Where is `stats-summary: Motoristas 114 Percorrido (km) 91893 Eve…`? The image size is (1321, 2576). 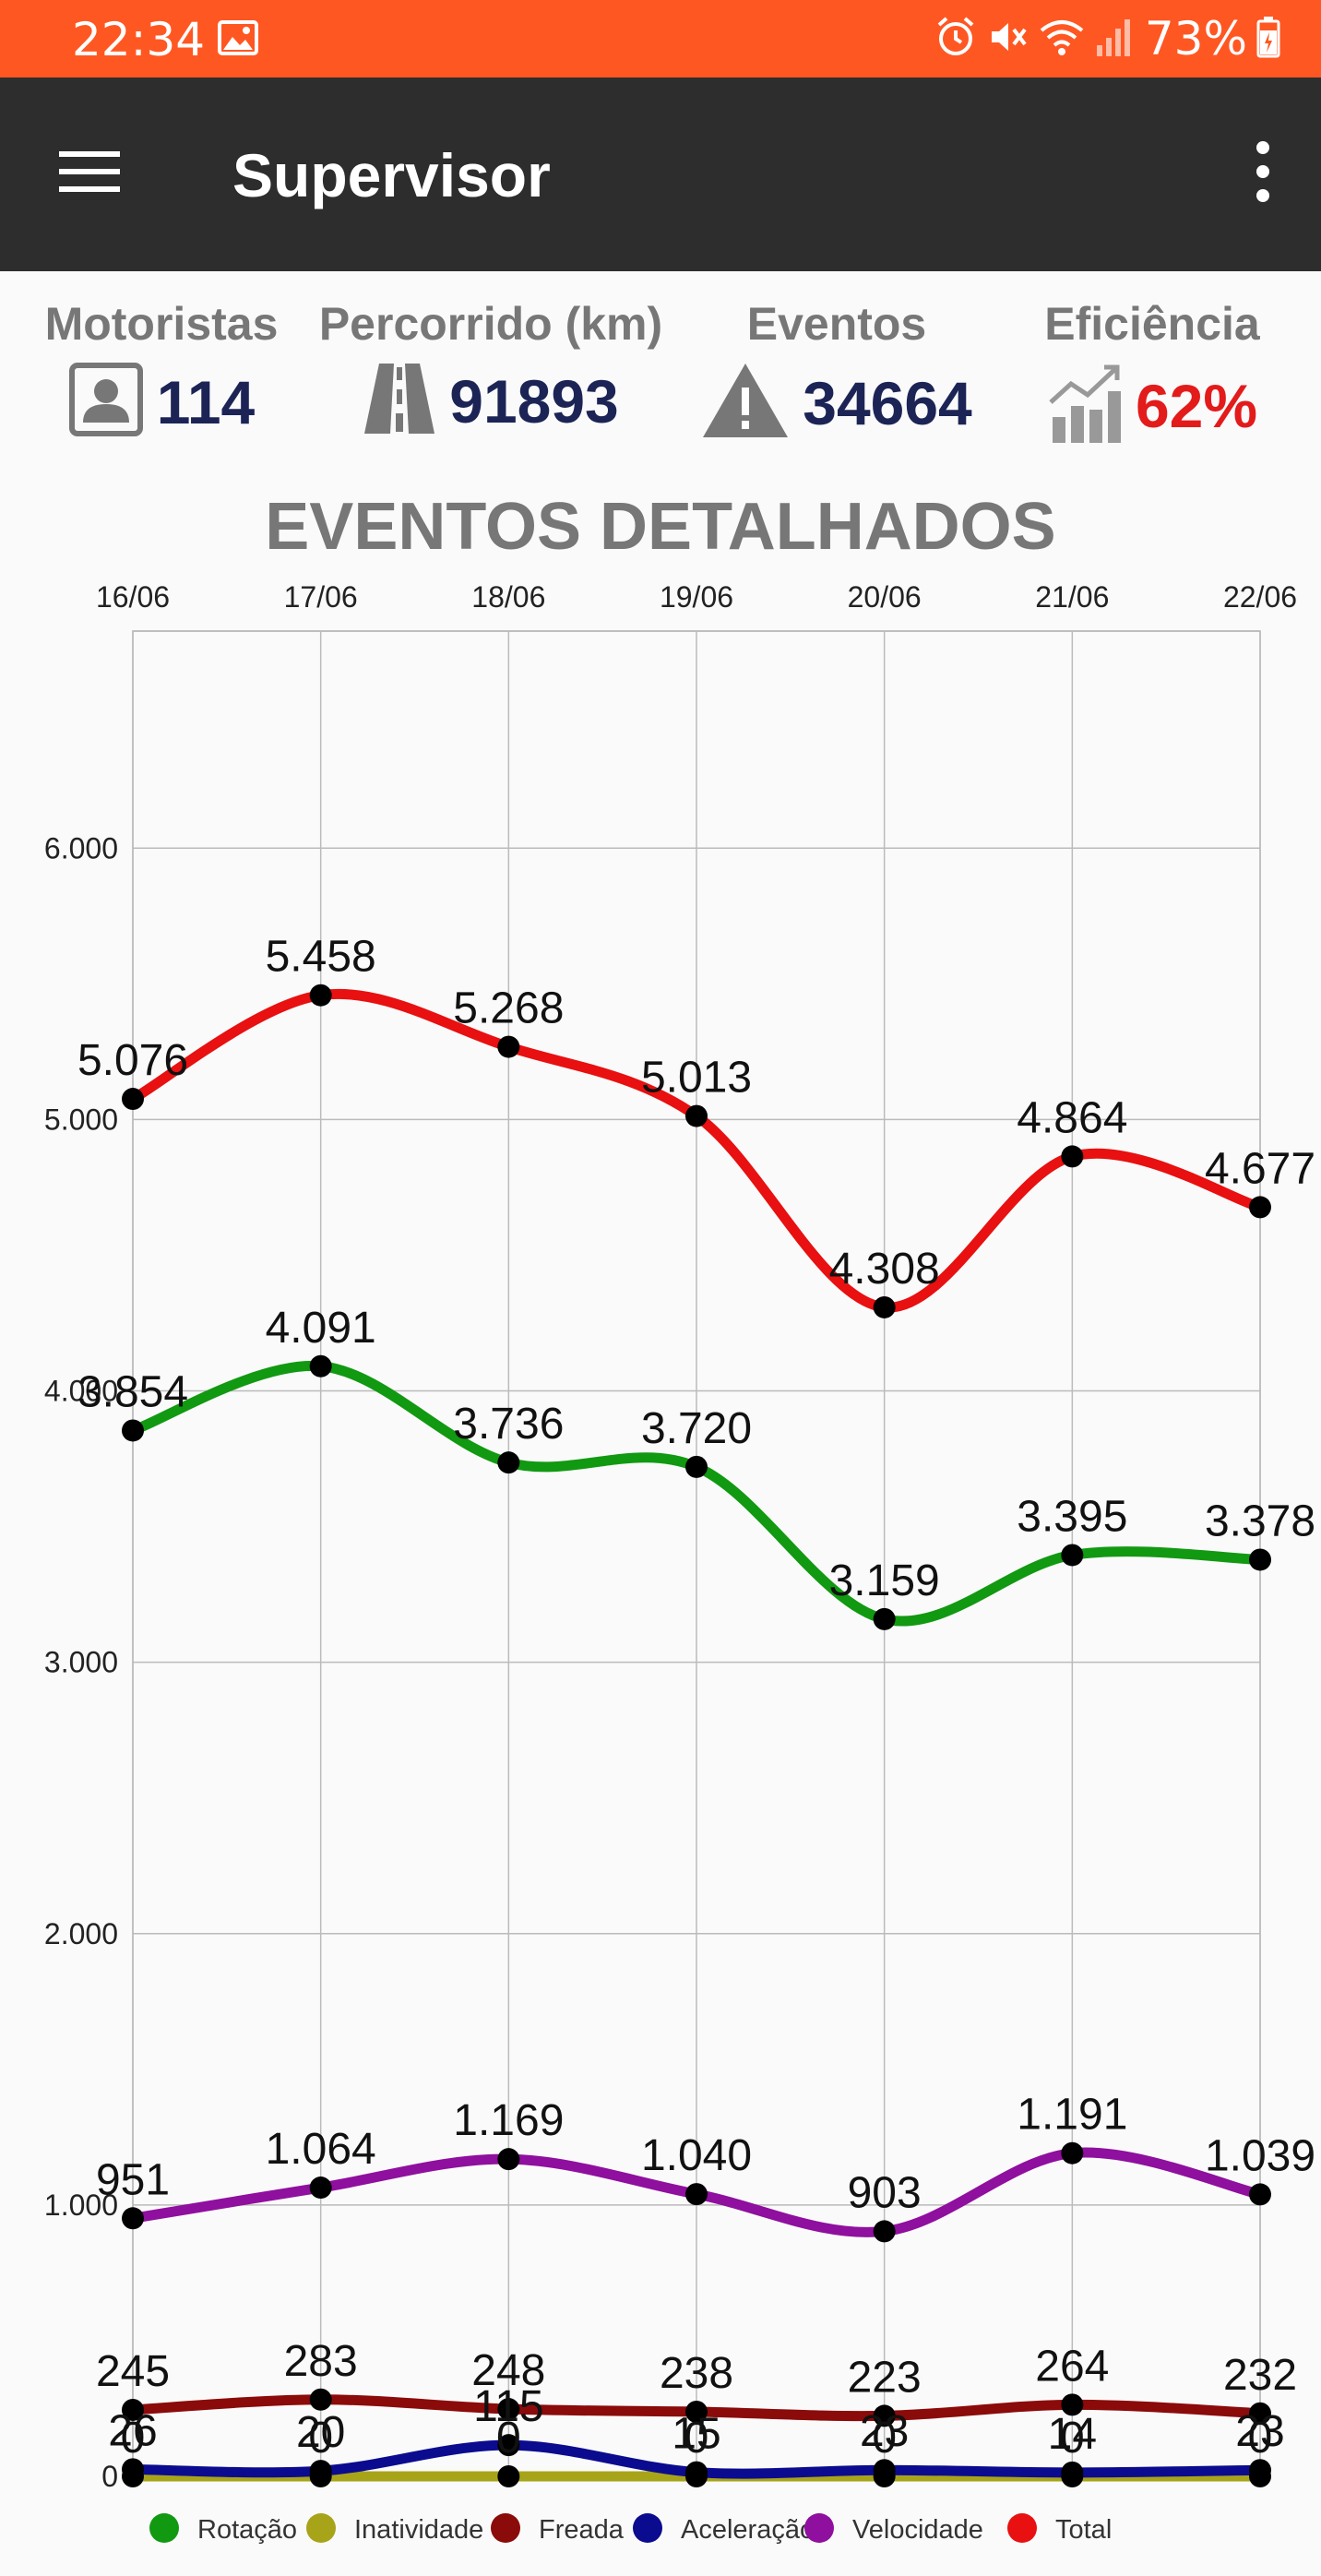
stats-summary: Motoristas 114 Percorrido (km) 91893 Eve… is located at coordinates (660, 364).